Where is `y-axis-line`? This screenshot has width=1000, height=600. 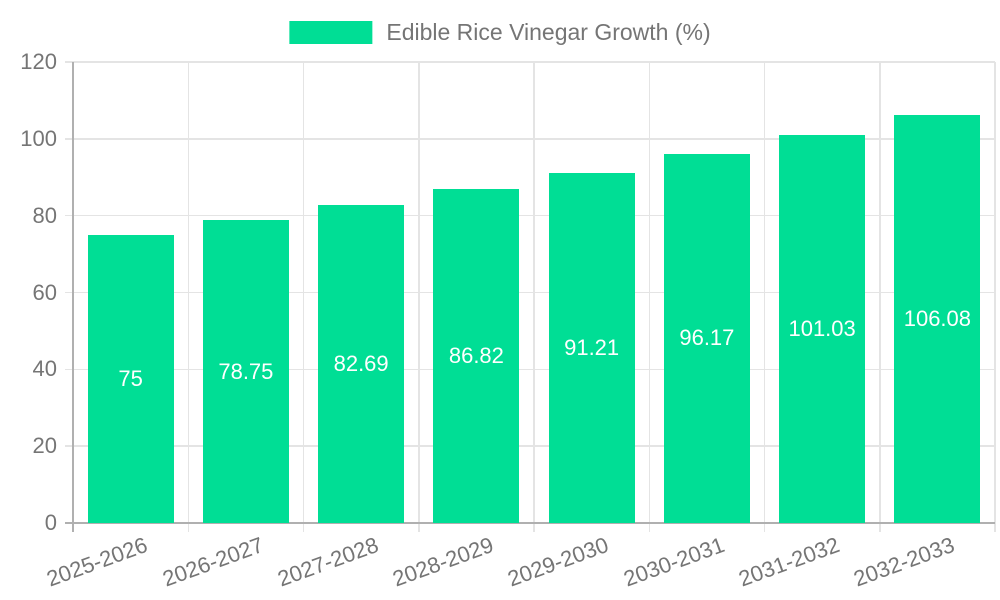
y-axis-line is located at coordinates (73, 297).